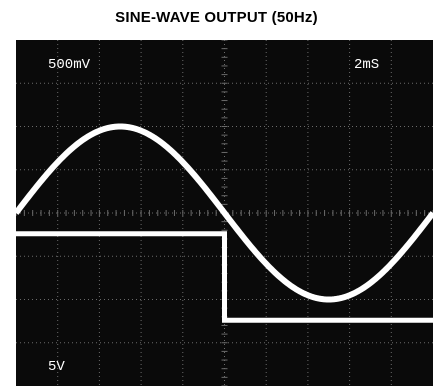  Describe the element at coordinates (366, 65) in the screenshot. I see `timebase-scale-label: 2mS` at that location.